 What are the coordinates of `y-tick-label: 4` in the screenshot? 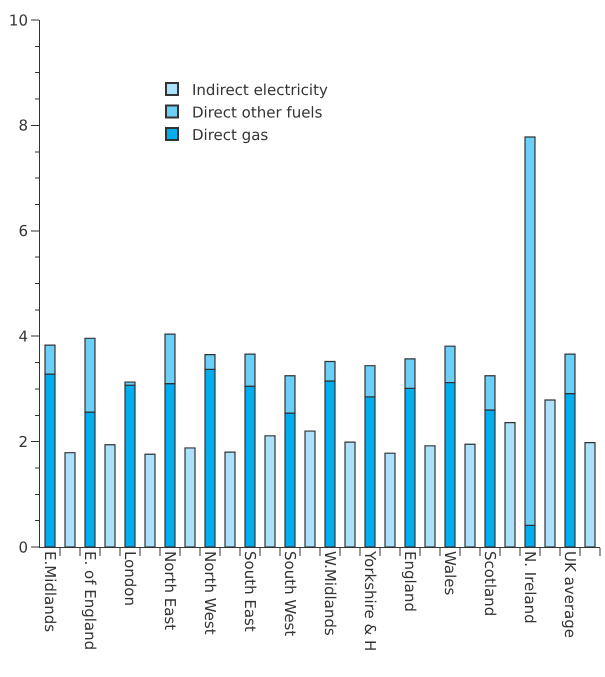 It's located at (23, 336).